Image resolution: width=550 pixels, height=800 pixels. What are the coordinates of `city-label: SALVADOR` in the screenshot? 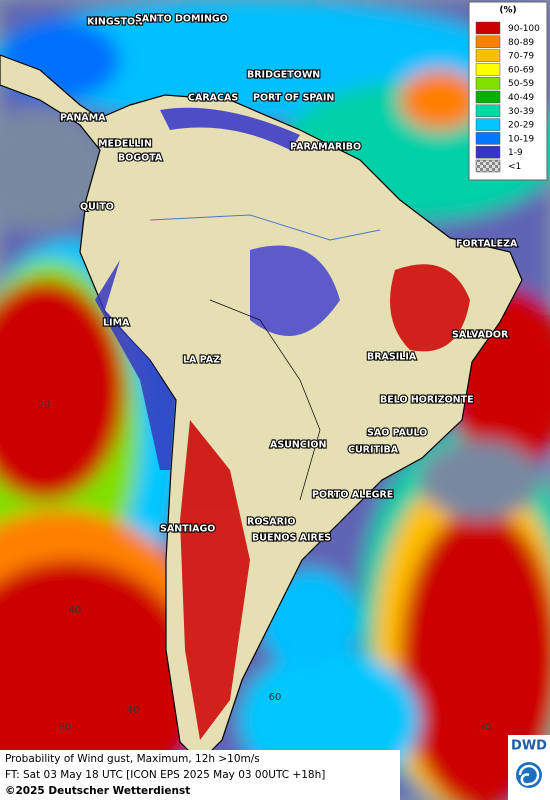 It's located at (480, 335).